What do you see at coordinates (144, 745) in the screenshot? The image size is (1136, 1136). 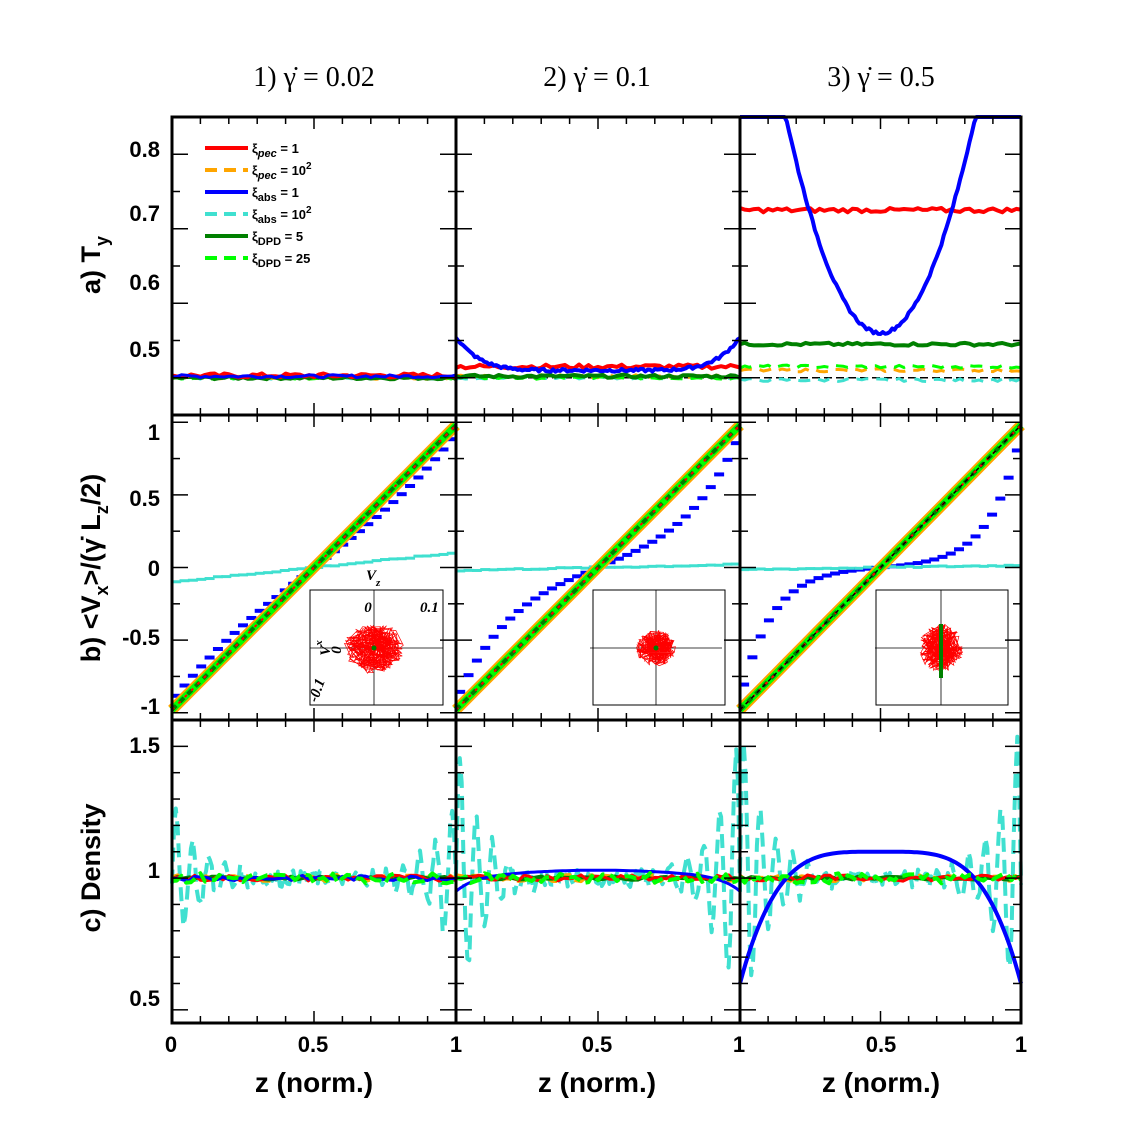 I see `ytick-label: 1.5` at bounding box center [144, 745].